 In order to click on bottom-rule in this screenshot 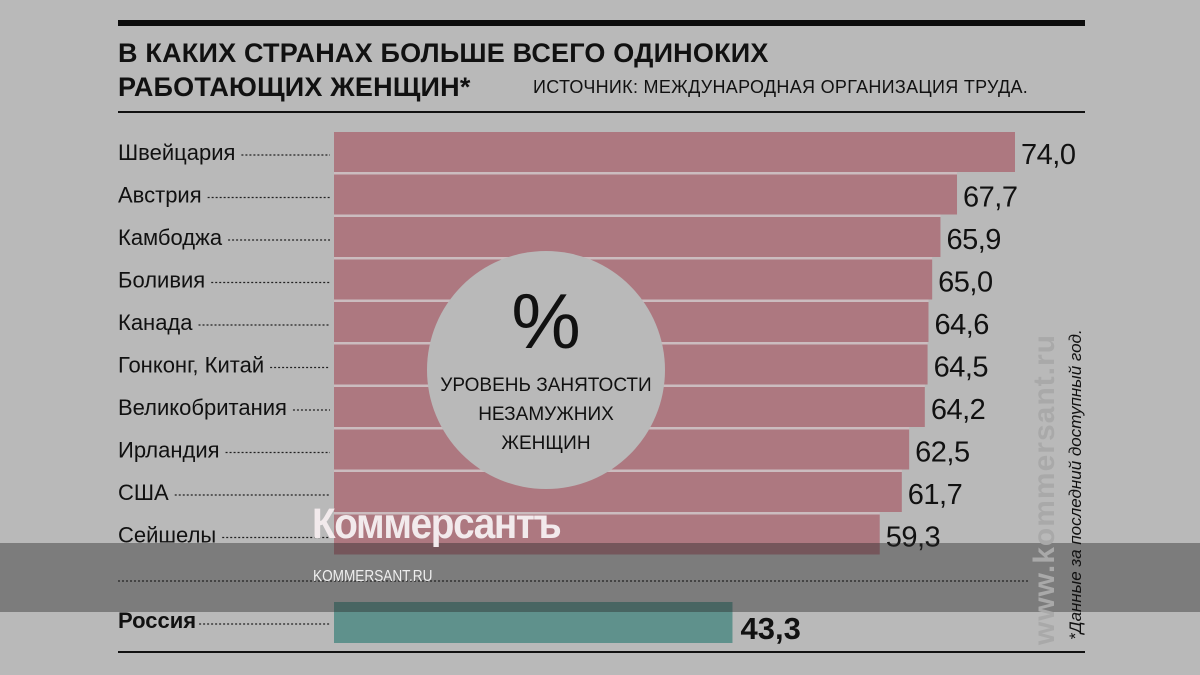, I will do `click(601, 652)`.